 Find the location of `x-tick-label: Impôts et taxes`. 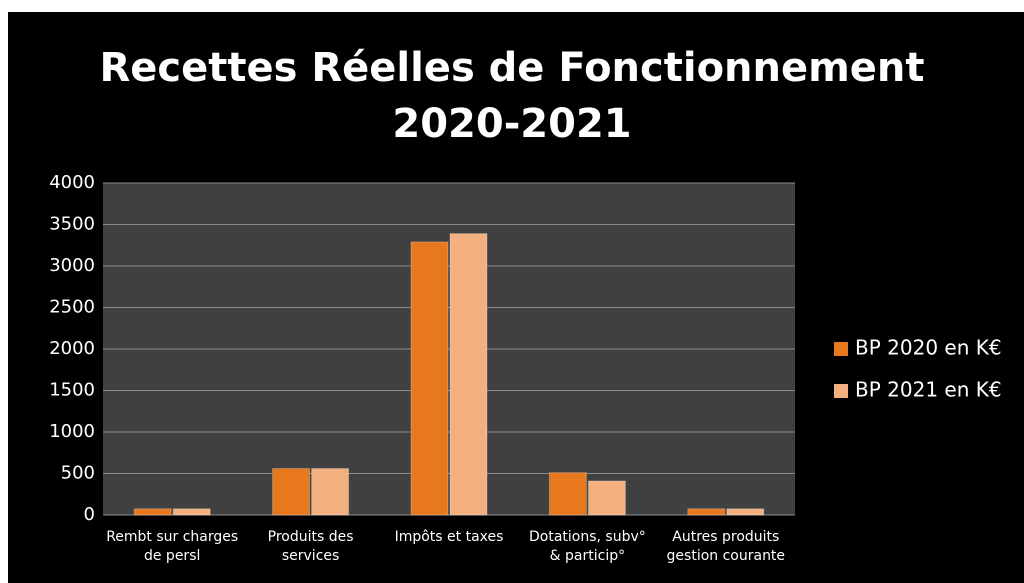

x-tick-label: Impôts et taxes is located at coordinates (449, 537).